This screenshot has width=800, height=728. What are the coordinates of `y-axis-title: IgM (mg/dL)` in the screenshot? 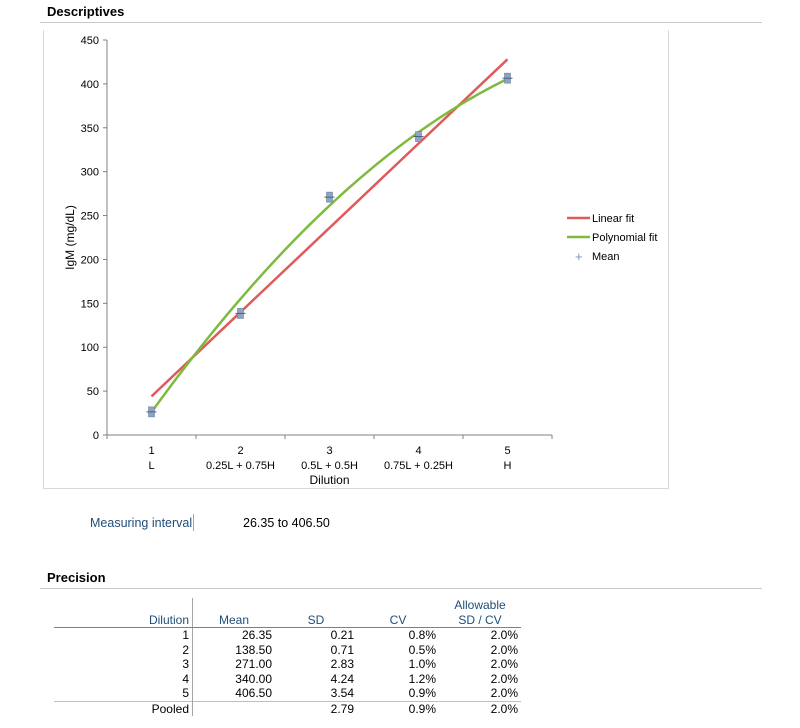 It's located at (70, 237).